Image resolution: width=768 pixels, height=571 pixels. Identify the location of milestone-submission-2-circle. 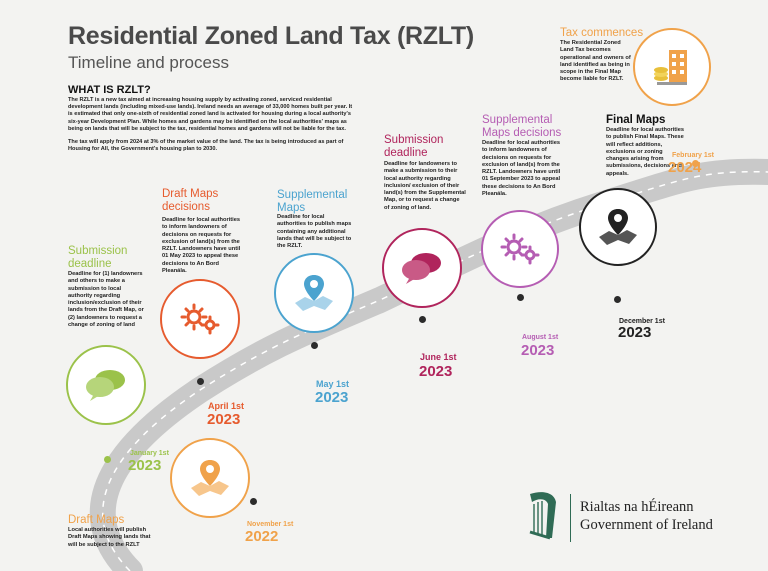
(422, 268).